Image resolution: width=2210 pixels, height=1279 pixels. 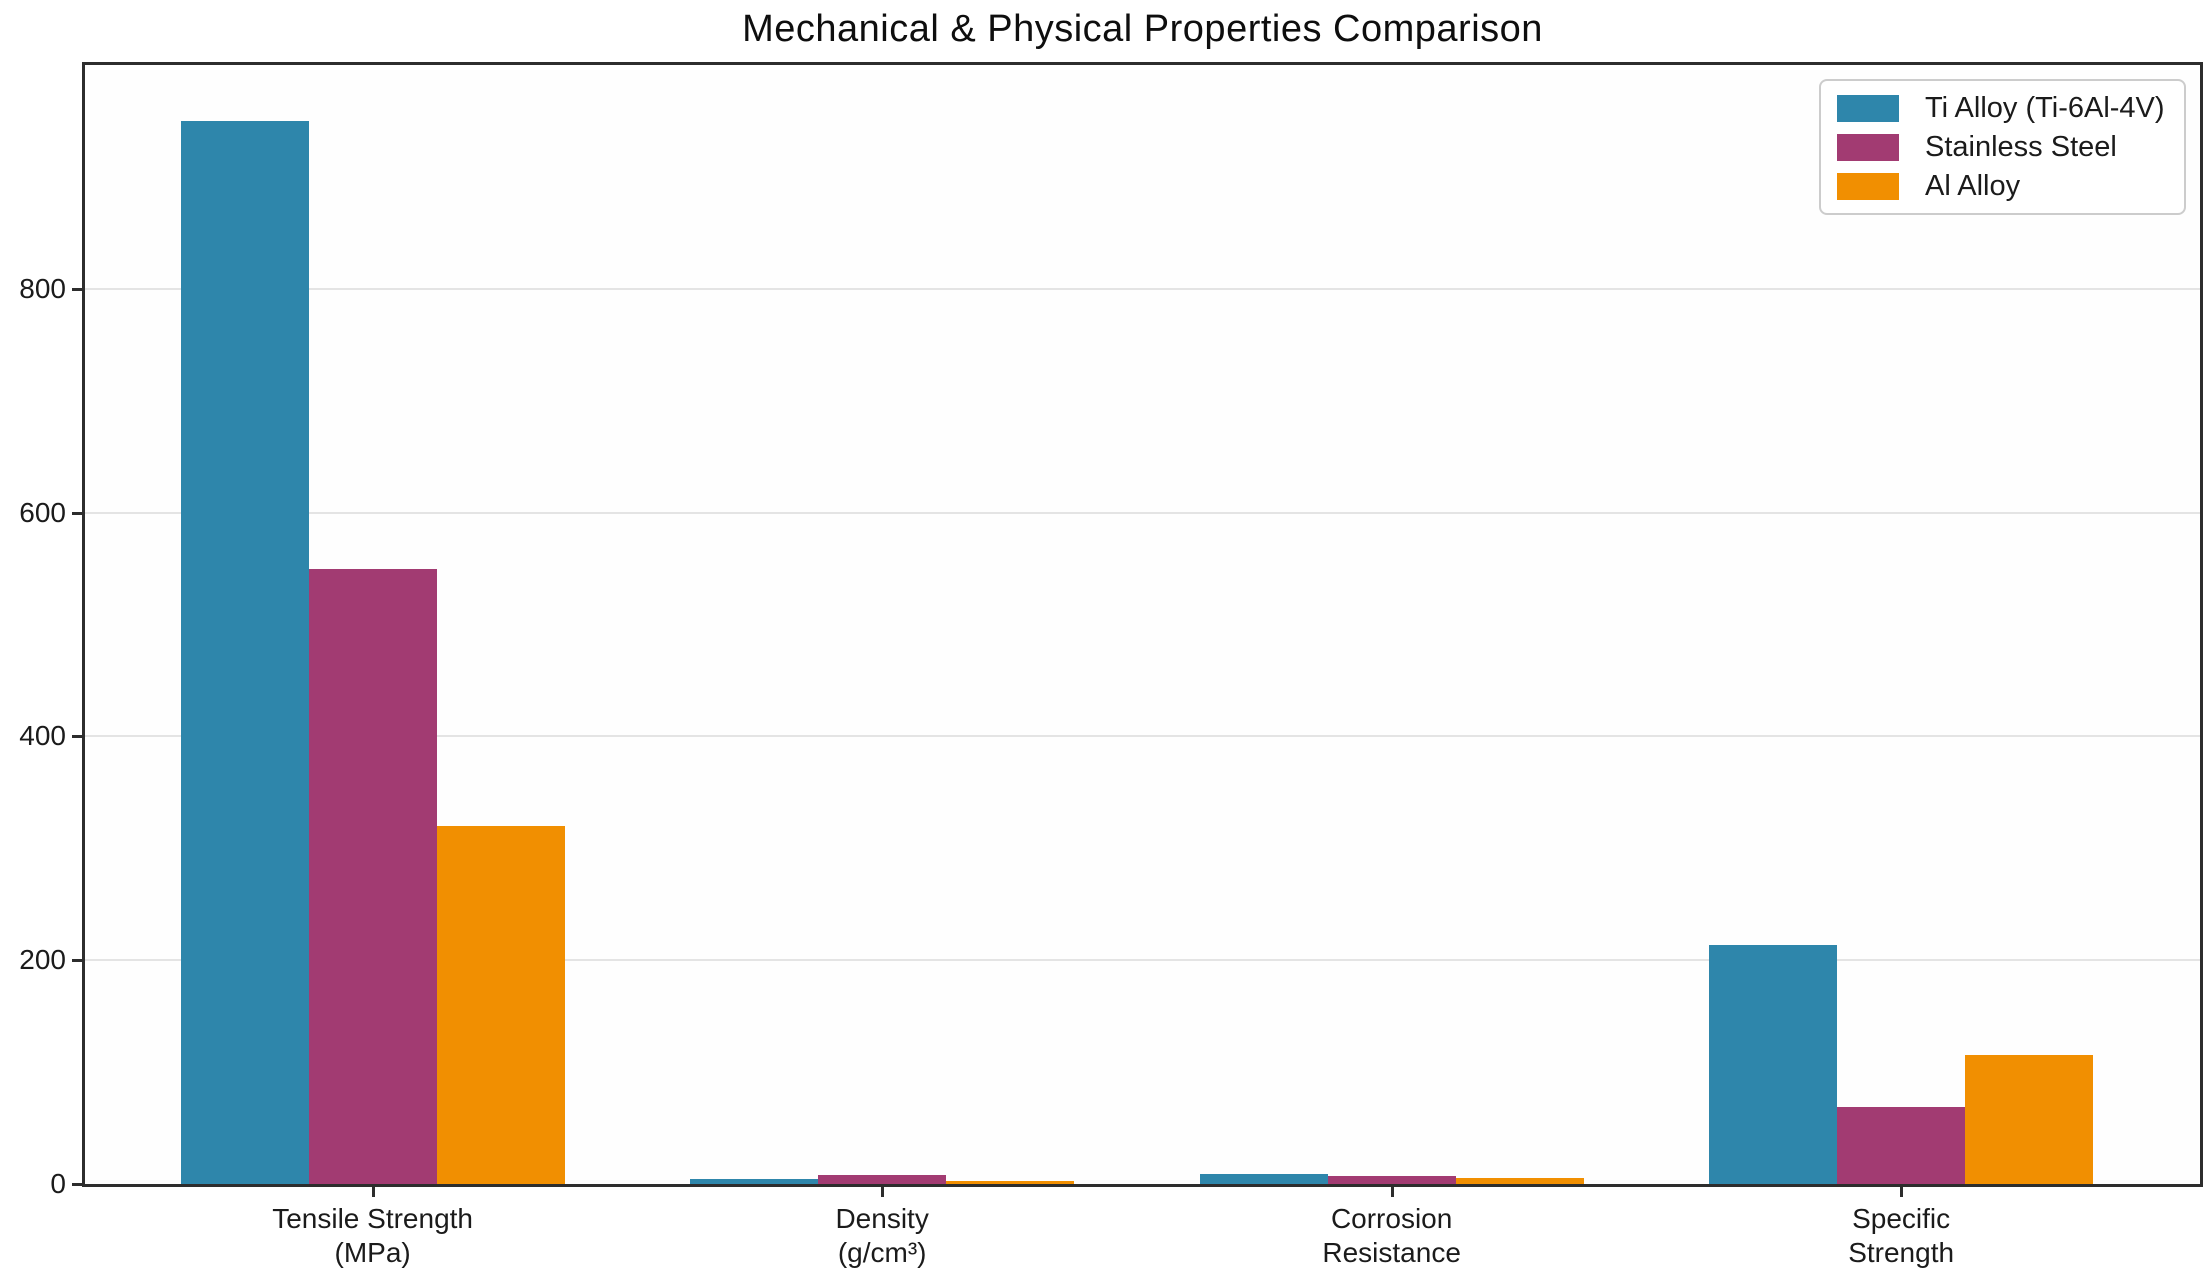 I want to click on y-tick-label-800: 800, so click(x=42, y=288).